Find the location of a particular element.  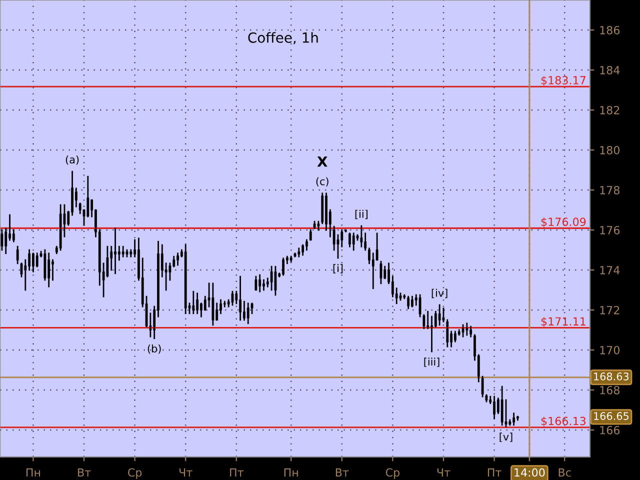

y-tick-label: 182 is located at coordinates (610, 110).